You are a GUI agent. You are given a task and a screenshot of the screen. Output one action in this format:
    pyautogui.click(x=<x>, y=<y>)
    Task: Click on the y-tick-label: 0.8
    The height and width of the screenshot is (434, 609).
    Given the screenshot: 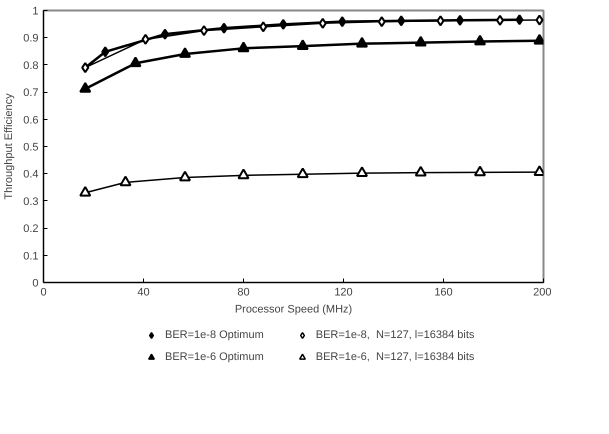 What is the action you would take?
    pyautogui.click(x=31, y=66)
    